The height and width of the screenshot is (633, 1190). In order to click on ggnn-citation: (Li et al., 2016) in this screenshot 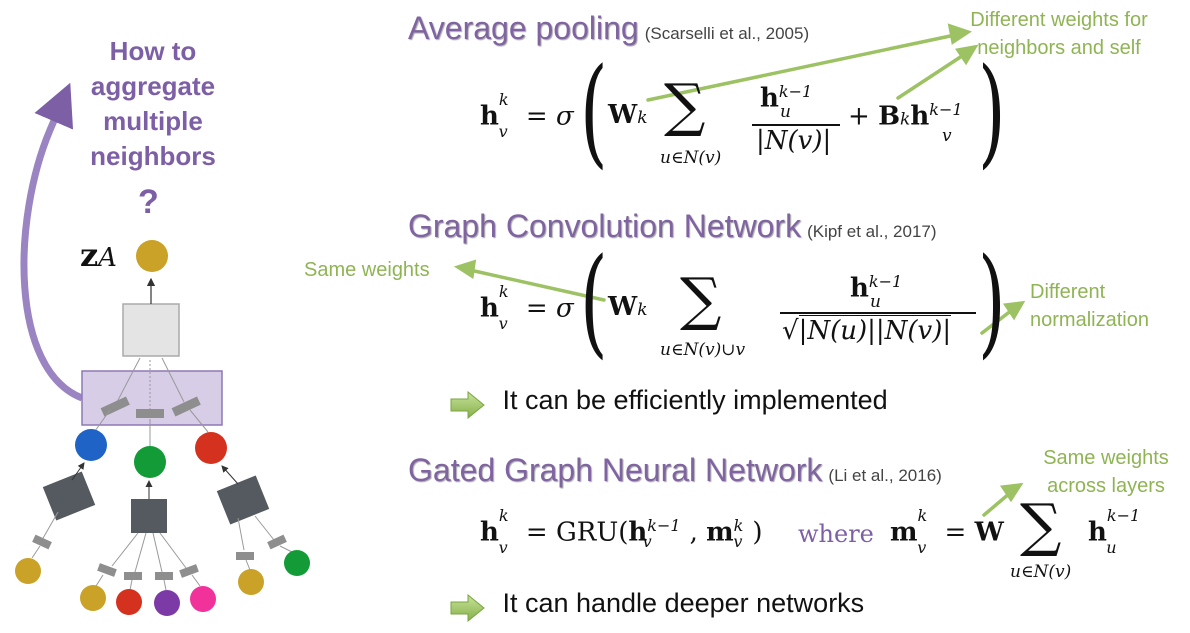, I will do `click(885, 475)`.